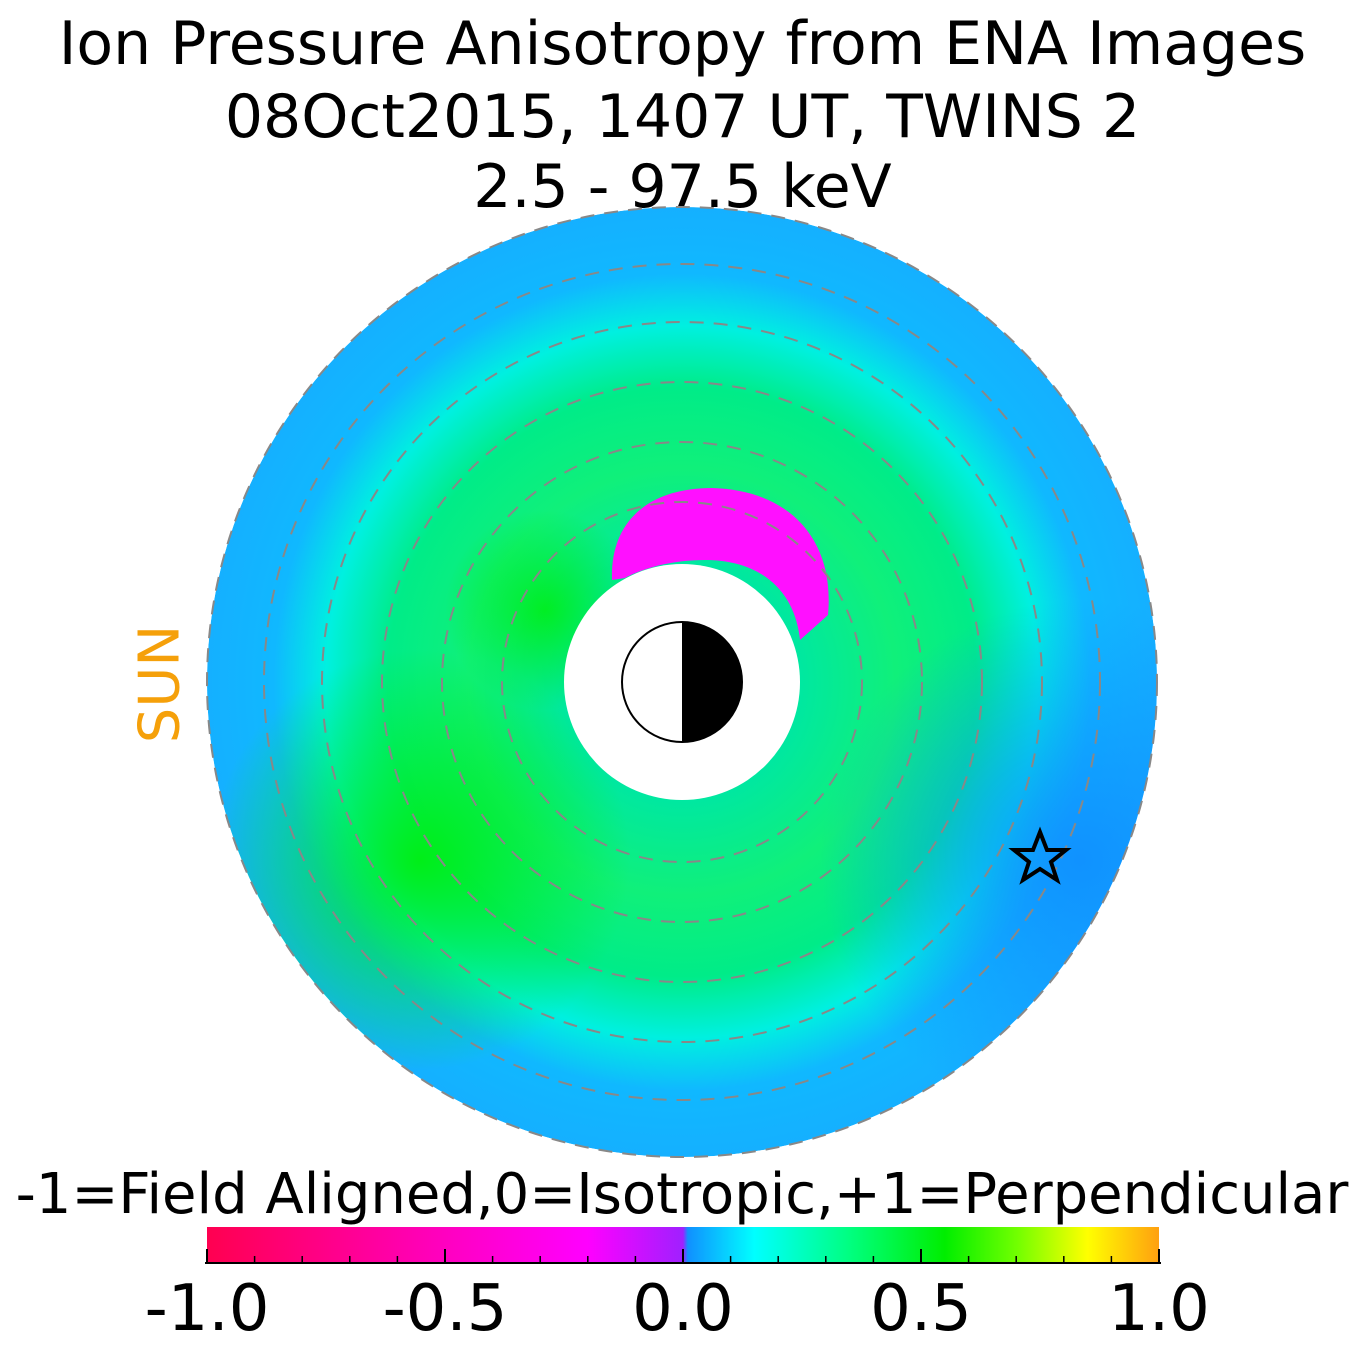 This screenshot has width=1365, height=1365. I want to click on colorbar-ticks, so click(683, 1256).